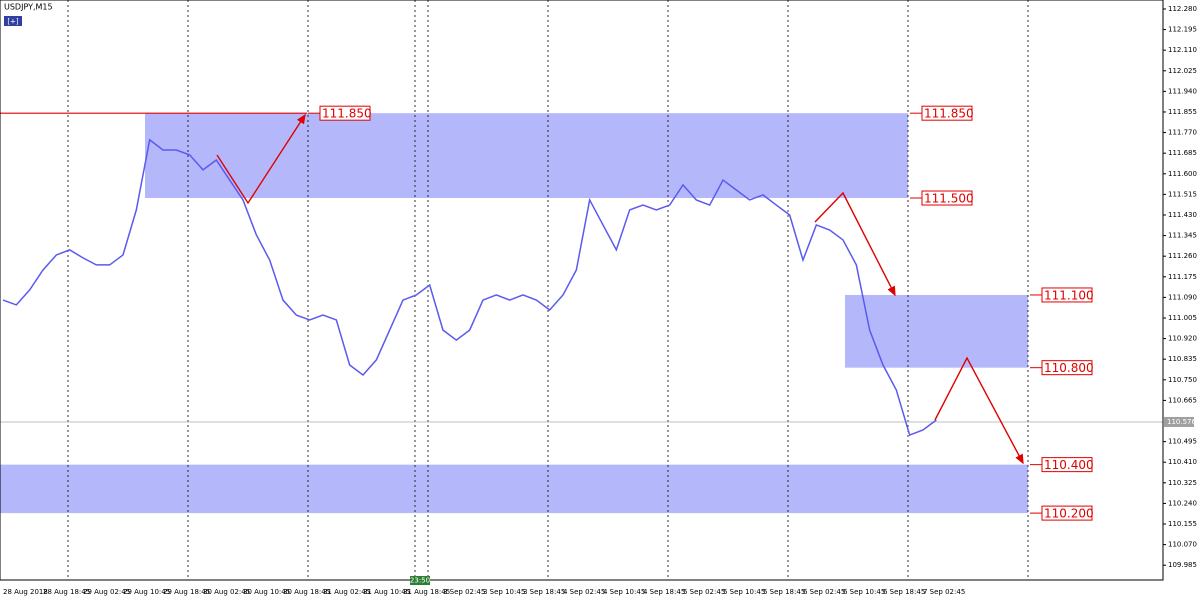 The height and width of the screenshot is (601, 1200). I want to click on x-tick-label: 3 Sep 02:45, so click(464, 592).